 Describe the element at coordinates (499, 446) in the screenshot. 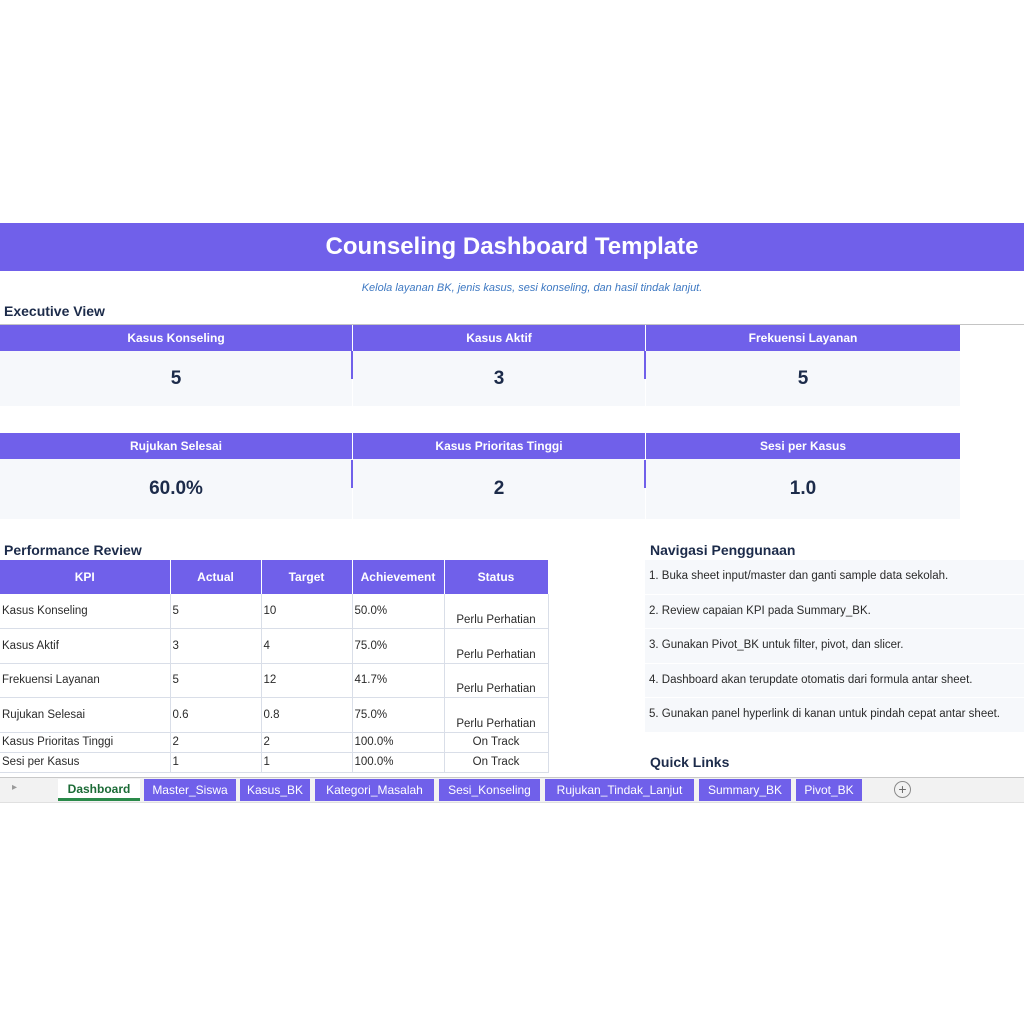

I see `kpi-card-label: Kasus Prioritas Tinggi` at that location.